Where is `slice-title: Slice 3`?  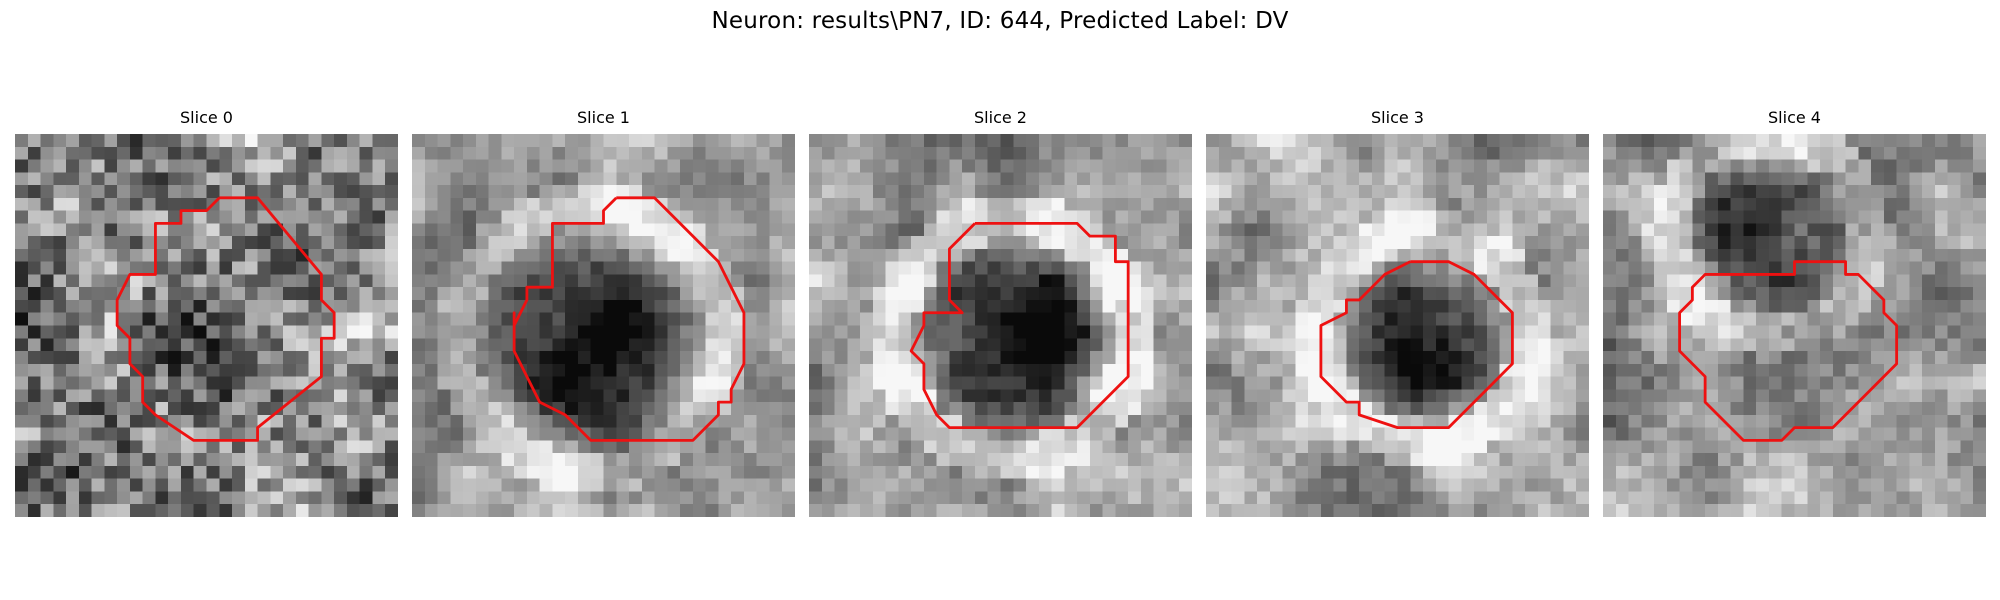
slice-title: Slice 3 is located at coordinates (1397, 117).